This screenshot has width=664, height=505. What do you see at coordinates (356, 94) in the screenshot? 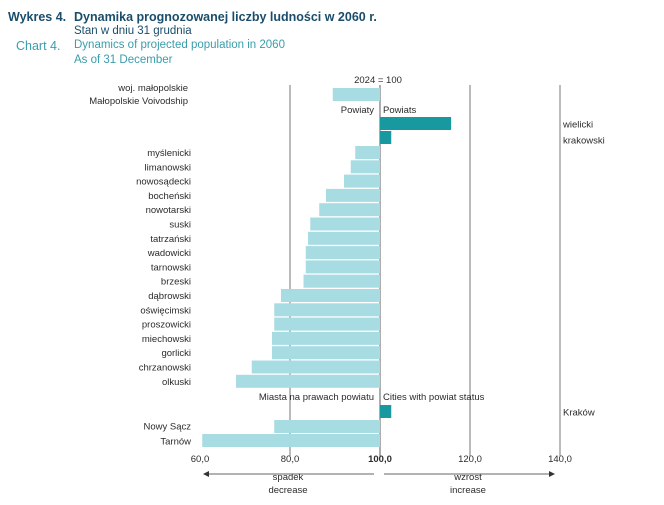
I see `bar-voivodship` at bounding box center [356, 94].